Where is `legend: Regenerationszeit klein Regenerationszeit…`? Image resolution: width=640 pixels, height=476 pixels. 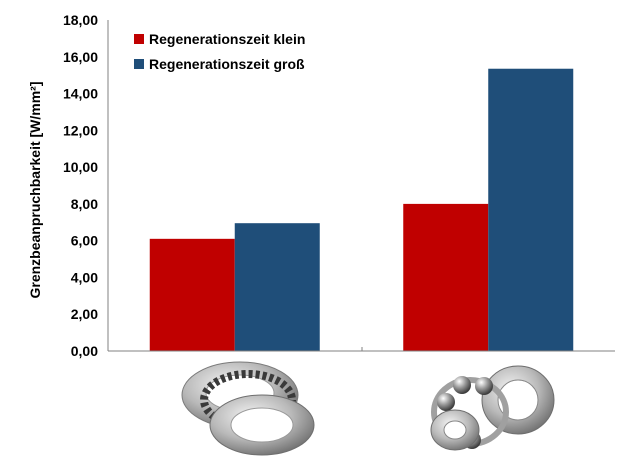 legend: Regenerationszeit klein Regenerationszeit… is located at coordinates (219, 51).